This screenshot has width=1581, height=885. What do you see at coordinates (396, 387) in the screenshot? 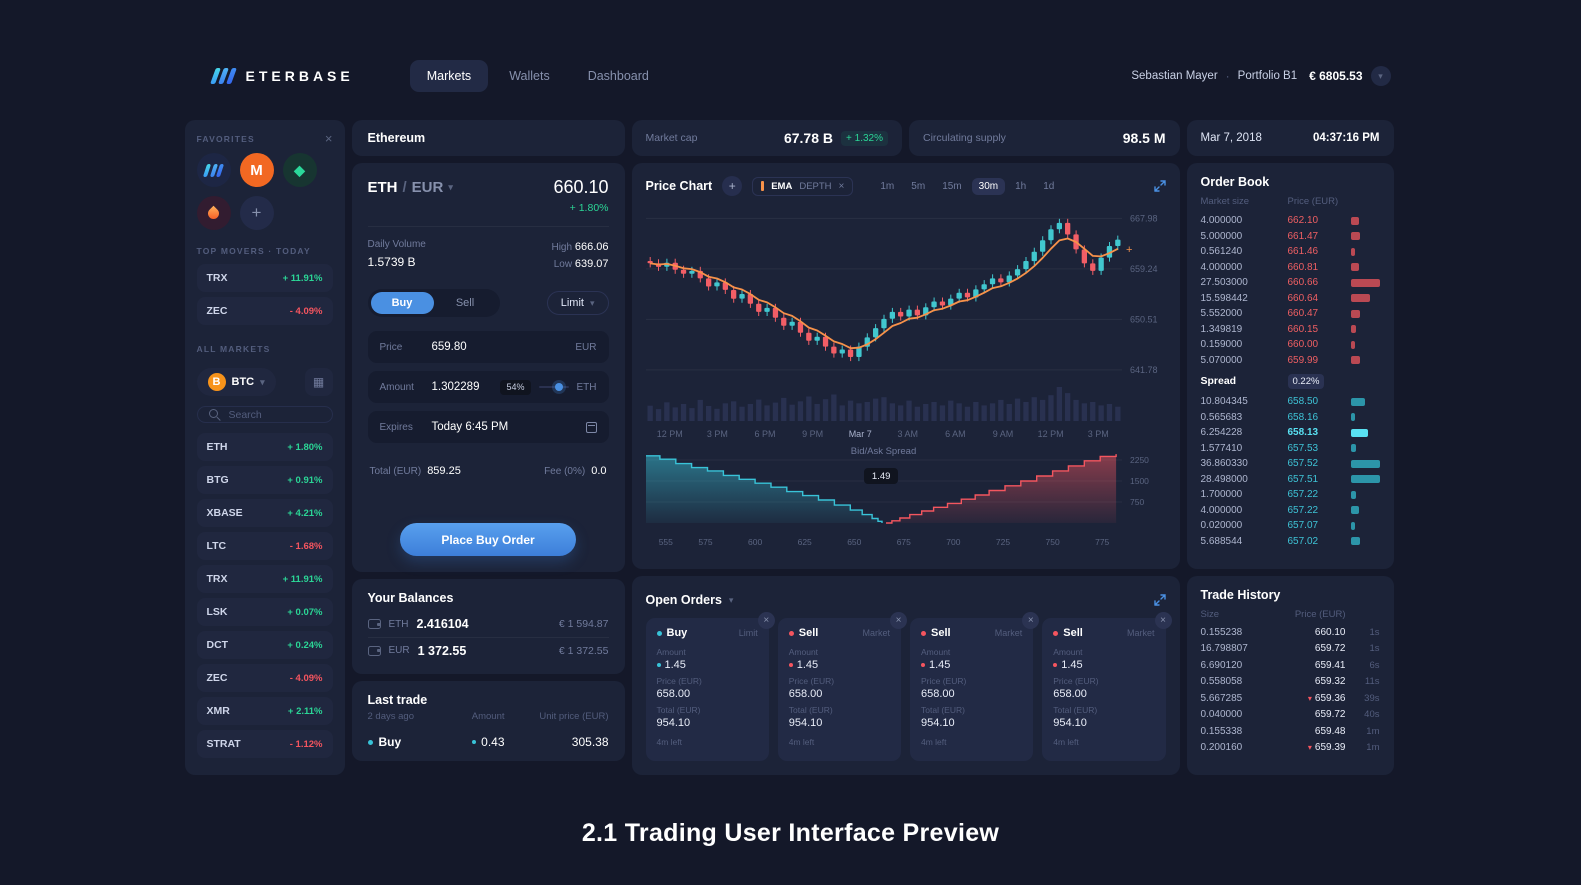
I see `amount-field-label: Amount` at bounding box center [396, 387].